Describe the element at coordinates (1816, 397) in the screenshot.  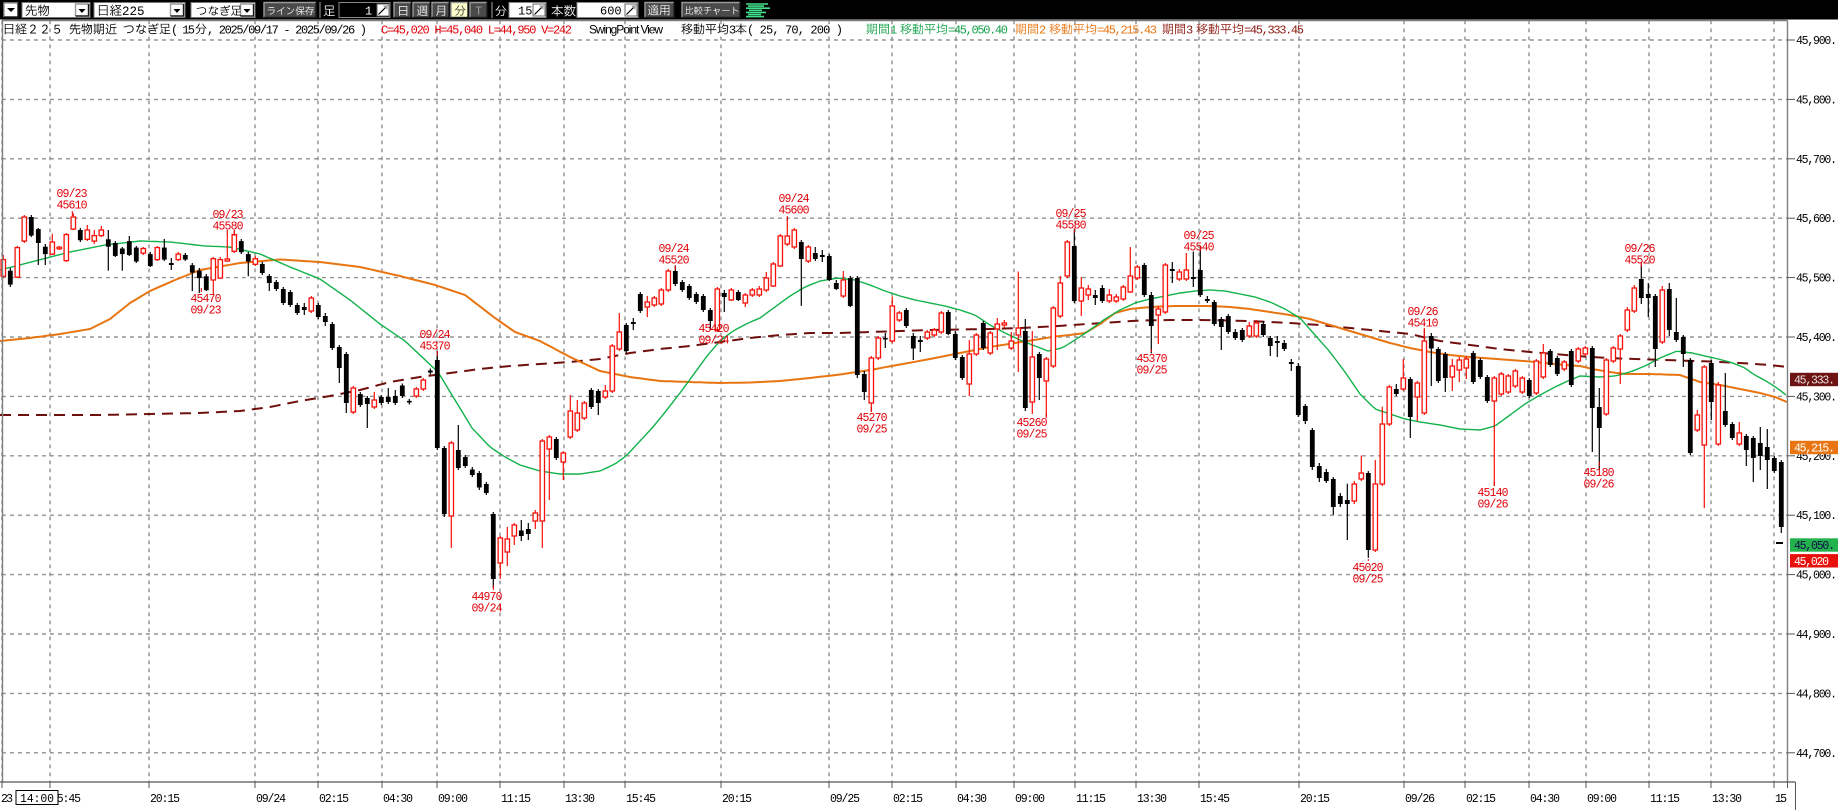
I see `svg-text: 45,300.` at that location.